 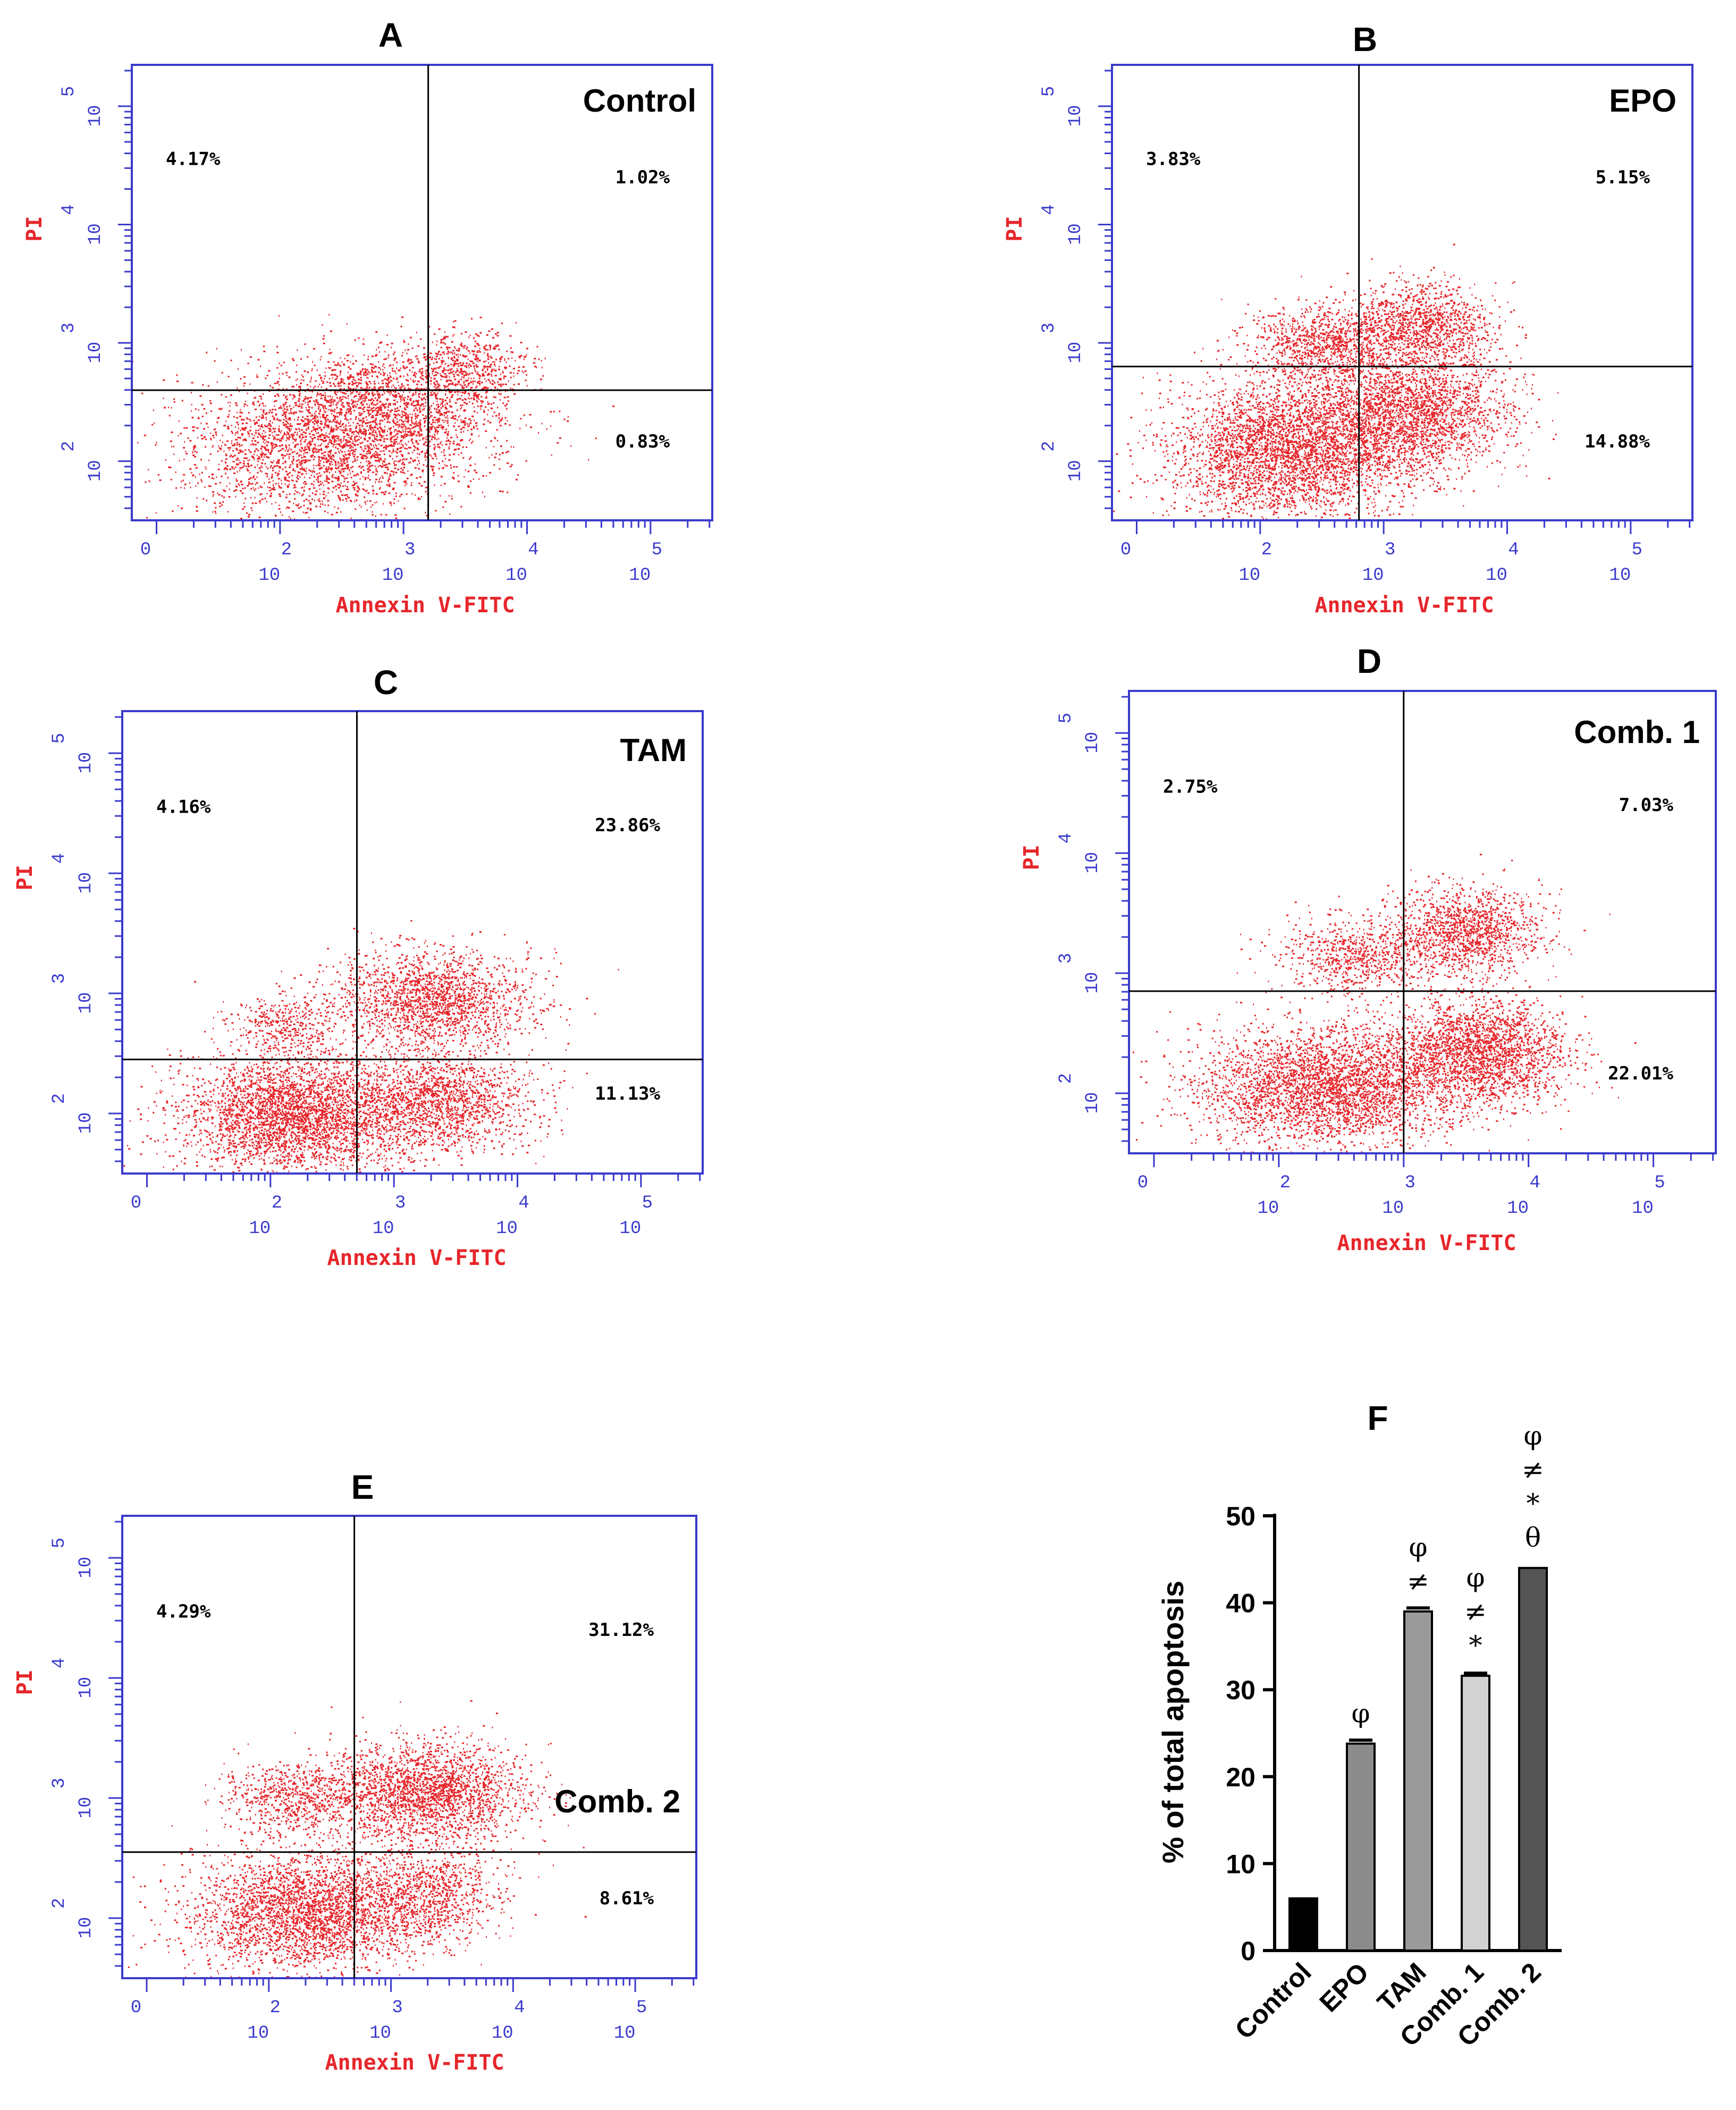 What do you see at coordinates (617, 1801) in the screenshot?
I see `condition-label: Comb. 2` at bounding box center [617, 1801].